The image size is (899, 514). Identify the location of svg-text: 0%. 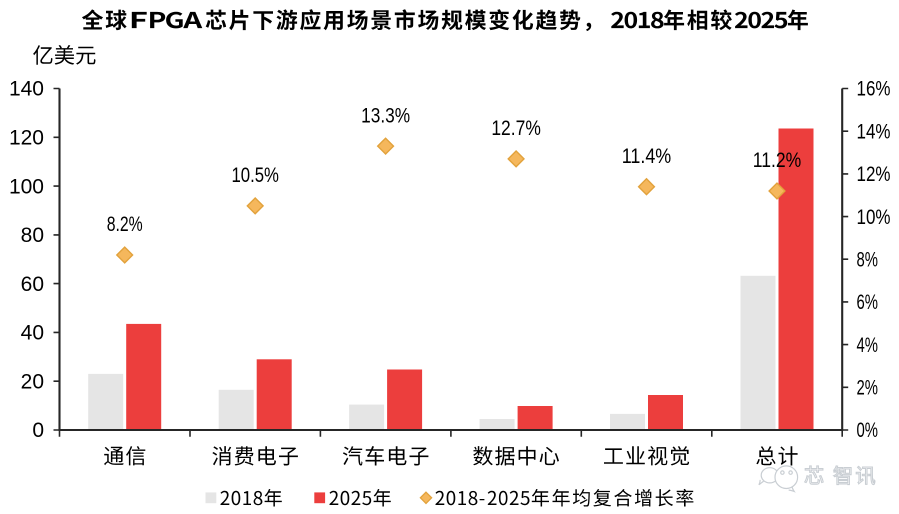
(868, 430).